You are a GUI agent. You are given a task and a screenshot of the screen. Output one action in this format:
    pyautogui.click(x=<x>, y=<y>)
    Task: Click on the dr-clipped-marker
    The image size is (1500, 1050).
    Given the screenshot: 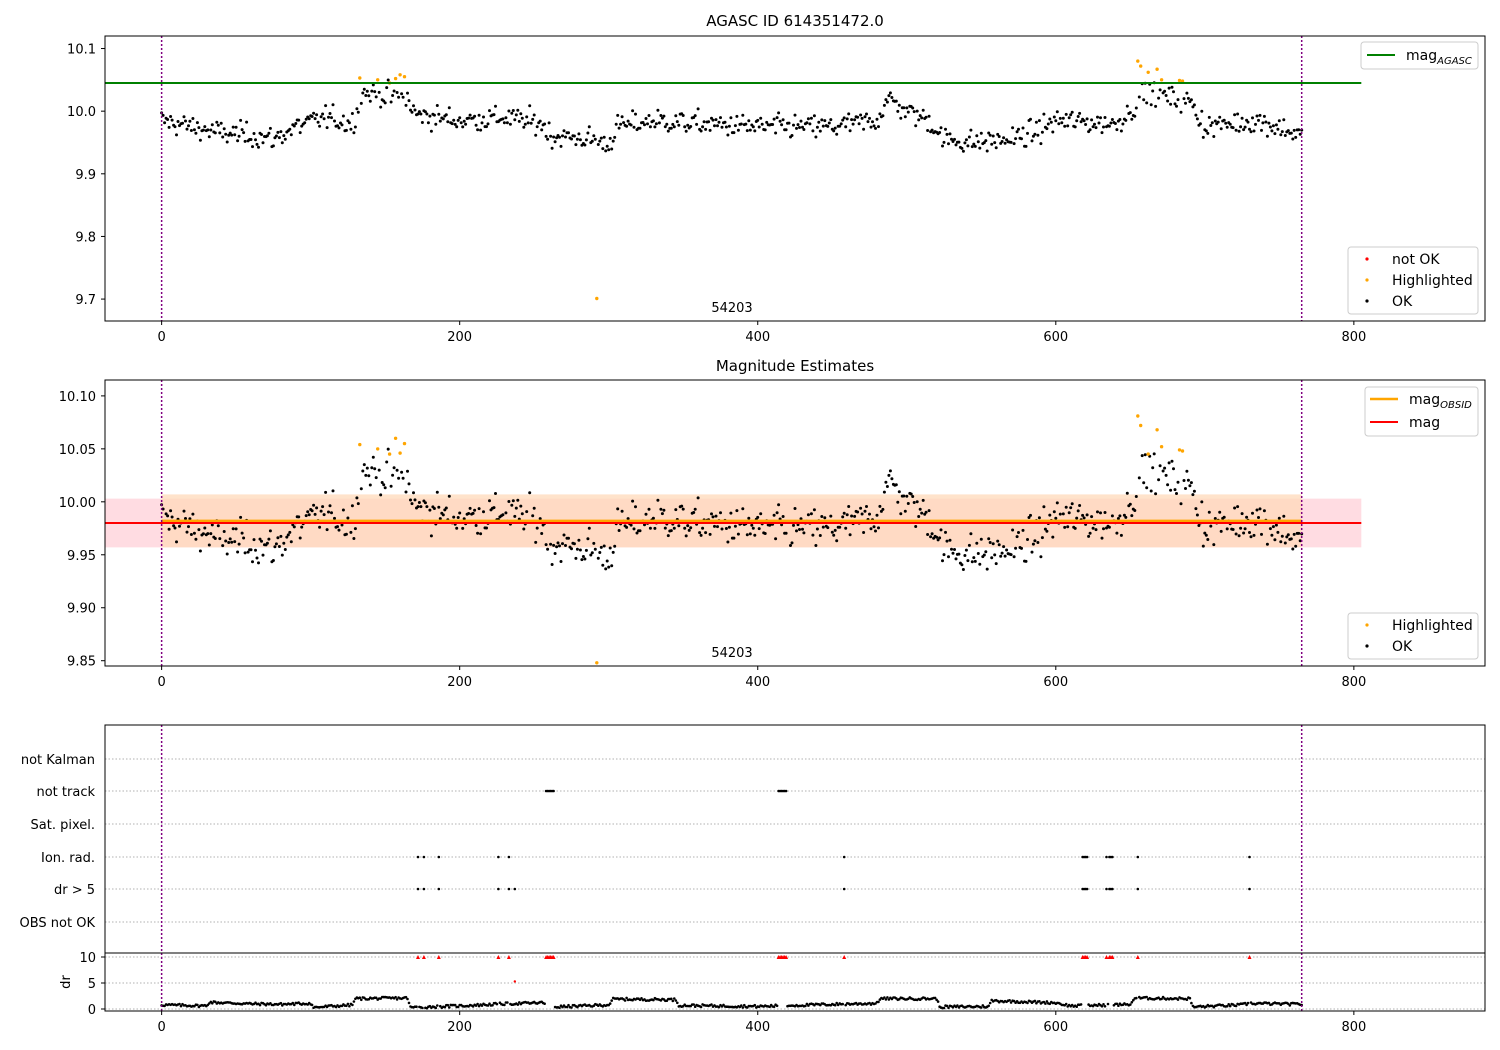 What is the action you would take?
    pyautogui.click(x=1087, y=957)
    